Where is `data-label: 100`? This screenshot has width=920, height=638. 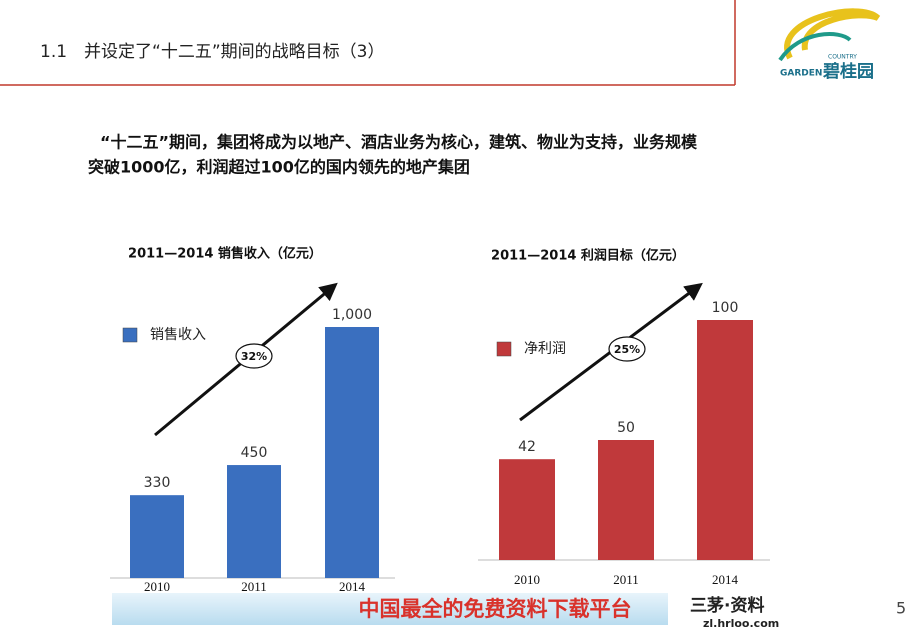 data-label: 100 is located at coordinates (725, 308).